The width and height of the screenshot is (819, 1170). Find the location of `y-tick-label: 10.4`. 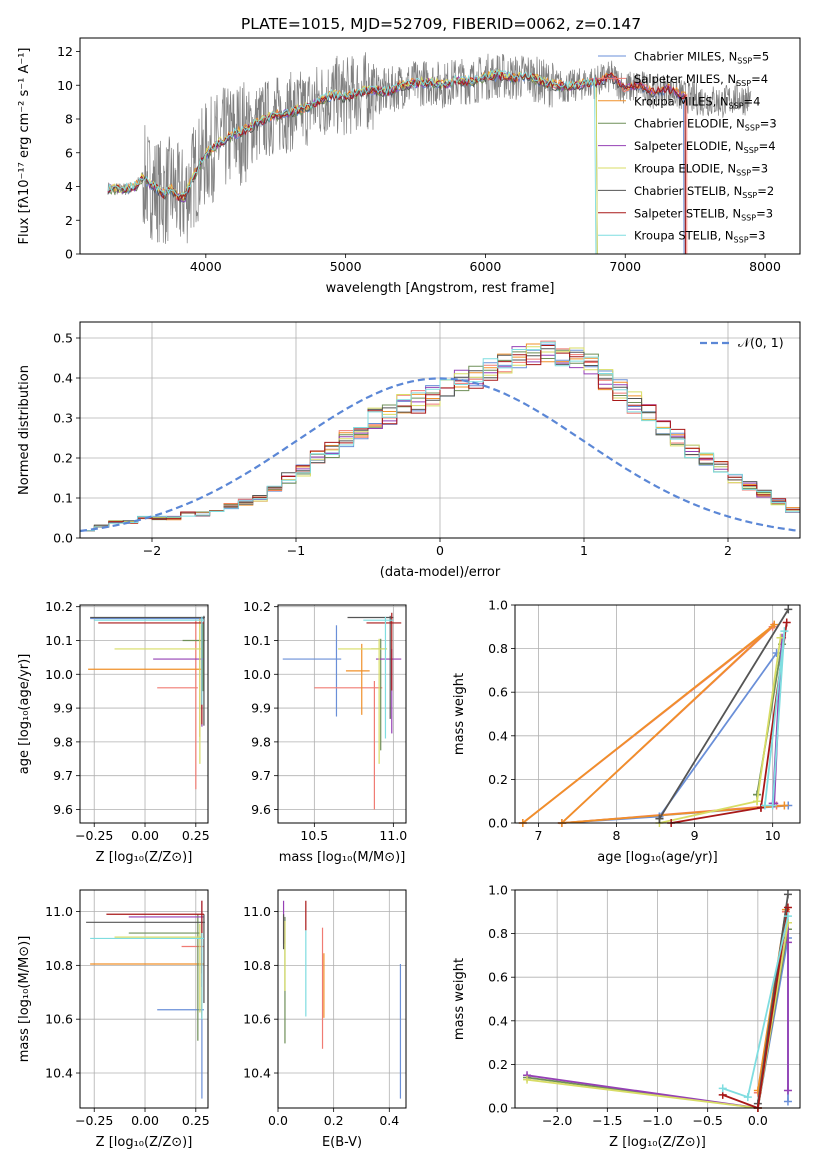

y-tick-label: 10.4 is located at coordinates (257, 1073).